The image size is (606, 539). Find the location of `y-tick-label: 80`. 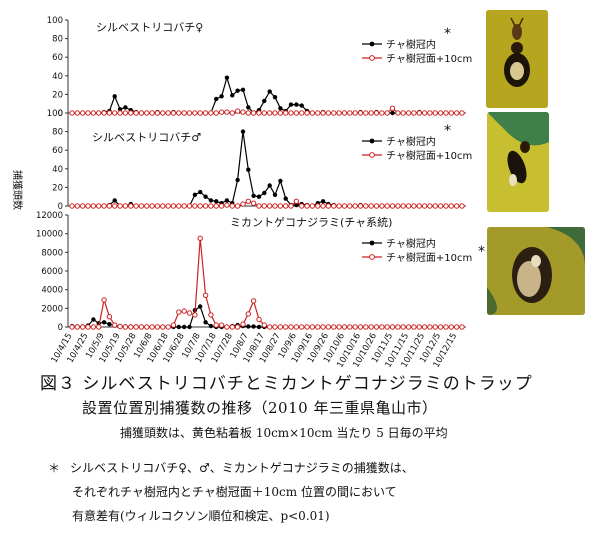

y-tick-label: 80 is located at coordinates (57, 40).